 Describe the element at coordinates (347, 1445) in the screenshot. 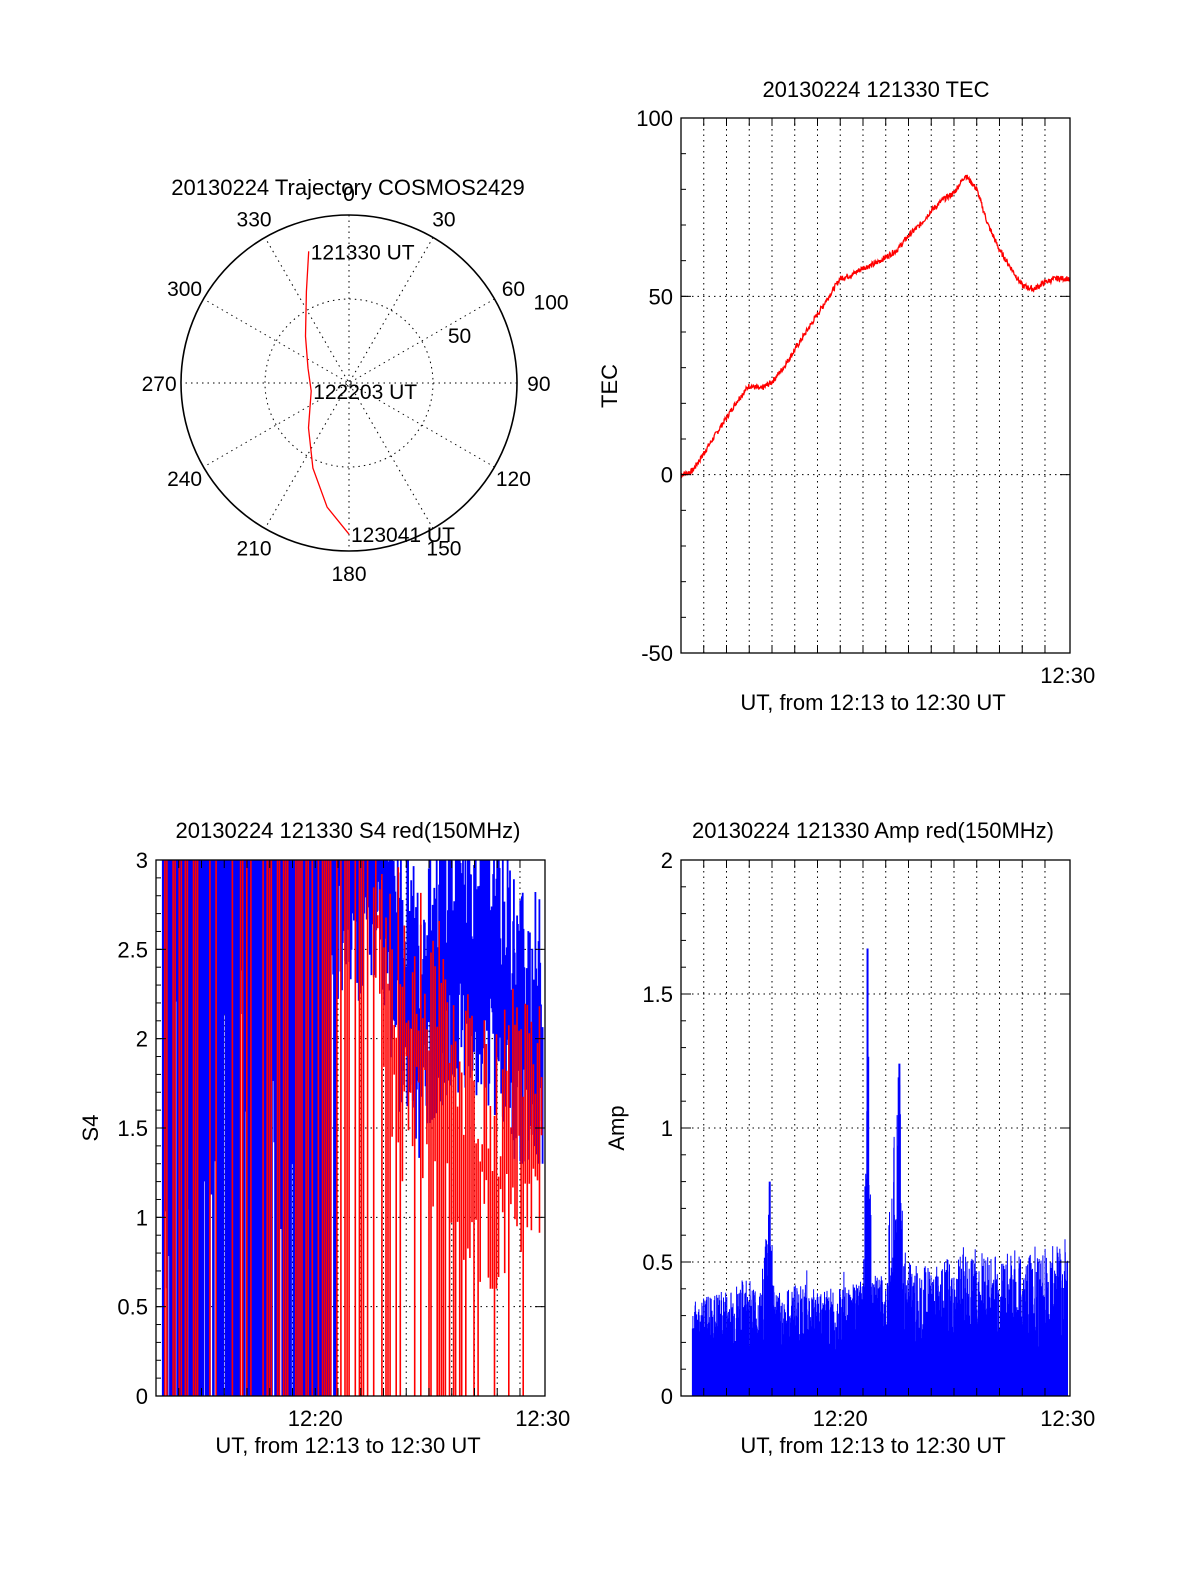

I see `s4-xlabel: UT, from 12:13 to 12:30 UT` at that location.